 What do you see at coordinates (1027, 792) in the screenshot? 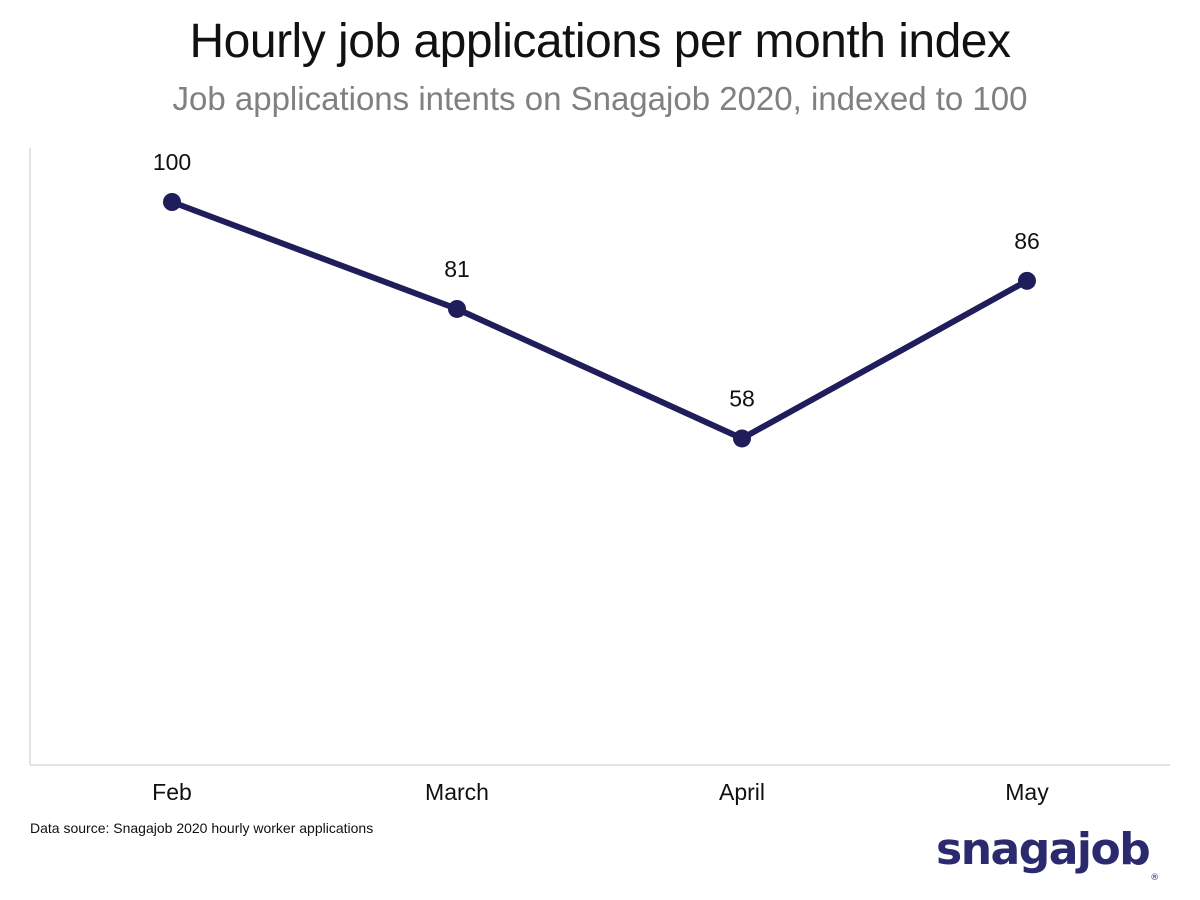
I see `x-tick-label: May` at bounding box center [1027, 792].